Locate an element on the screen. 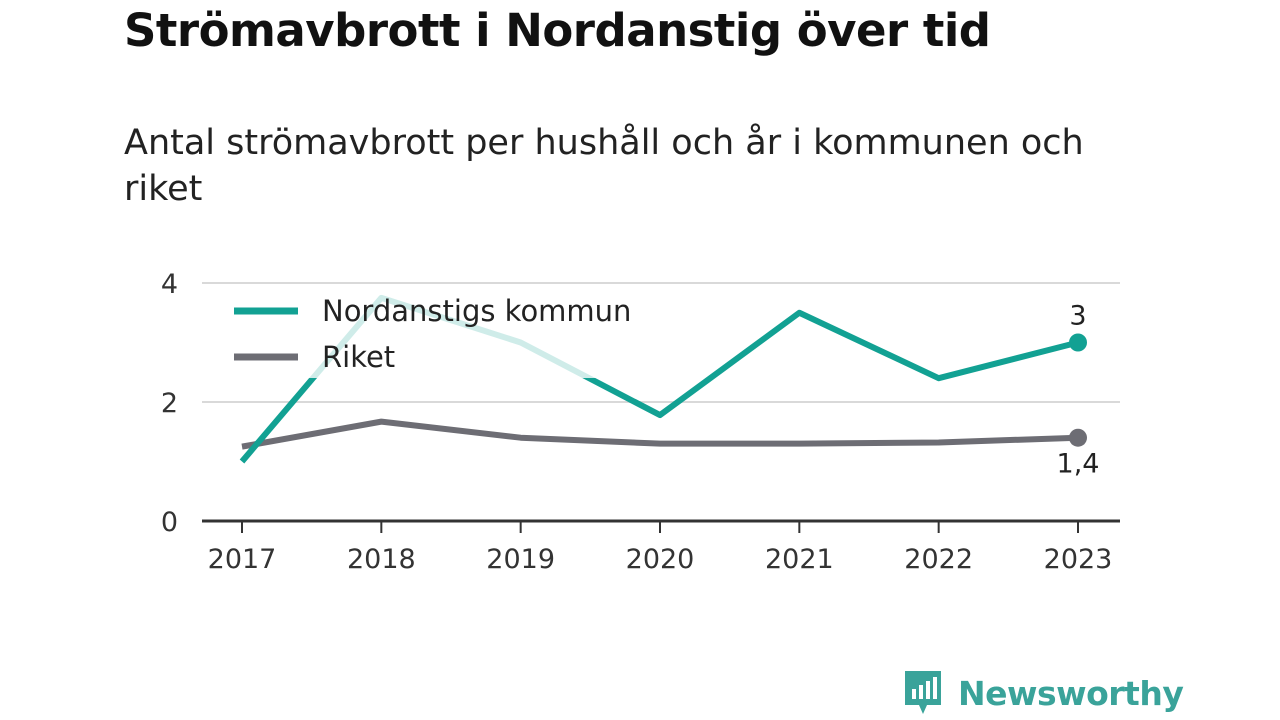 Image resolution: width=1280 pixels, height=720 pixels. legend-background is located at coordinates (435, 332).